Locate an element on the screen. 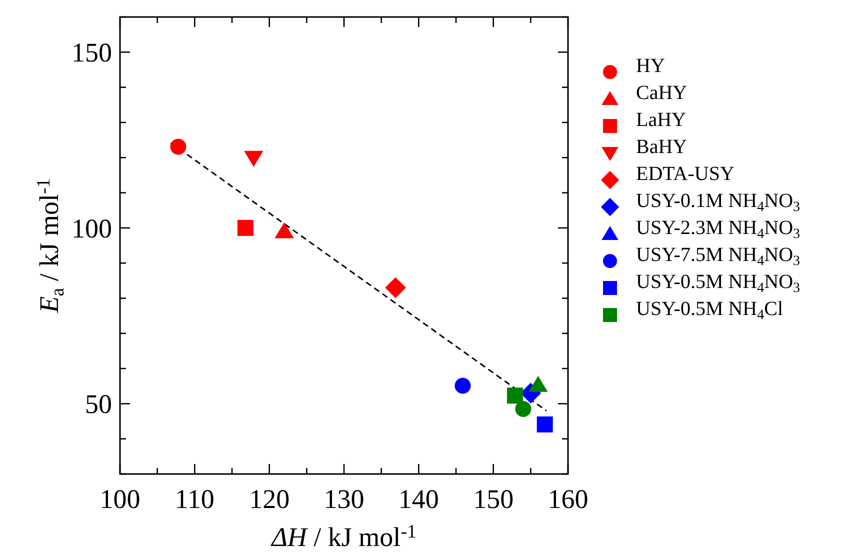  y-tick-label: 100 is located at coordinates (92, 228).